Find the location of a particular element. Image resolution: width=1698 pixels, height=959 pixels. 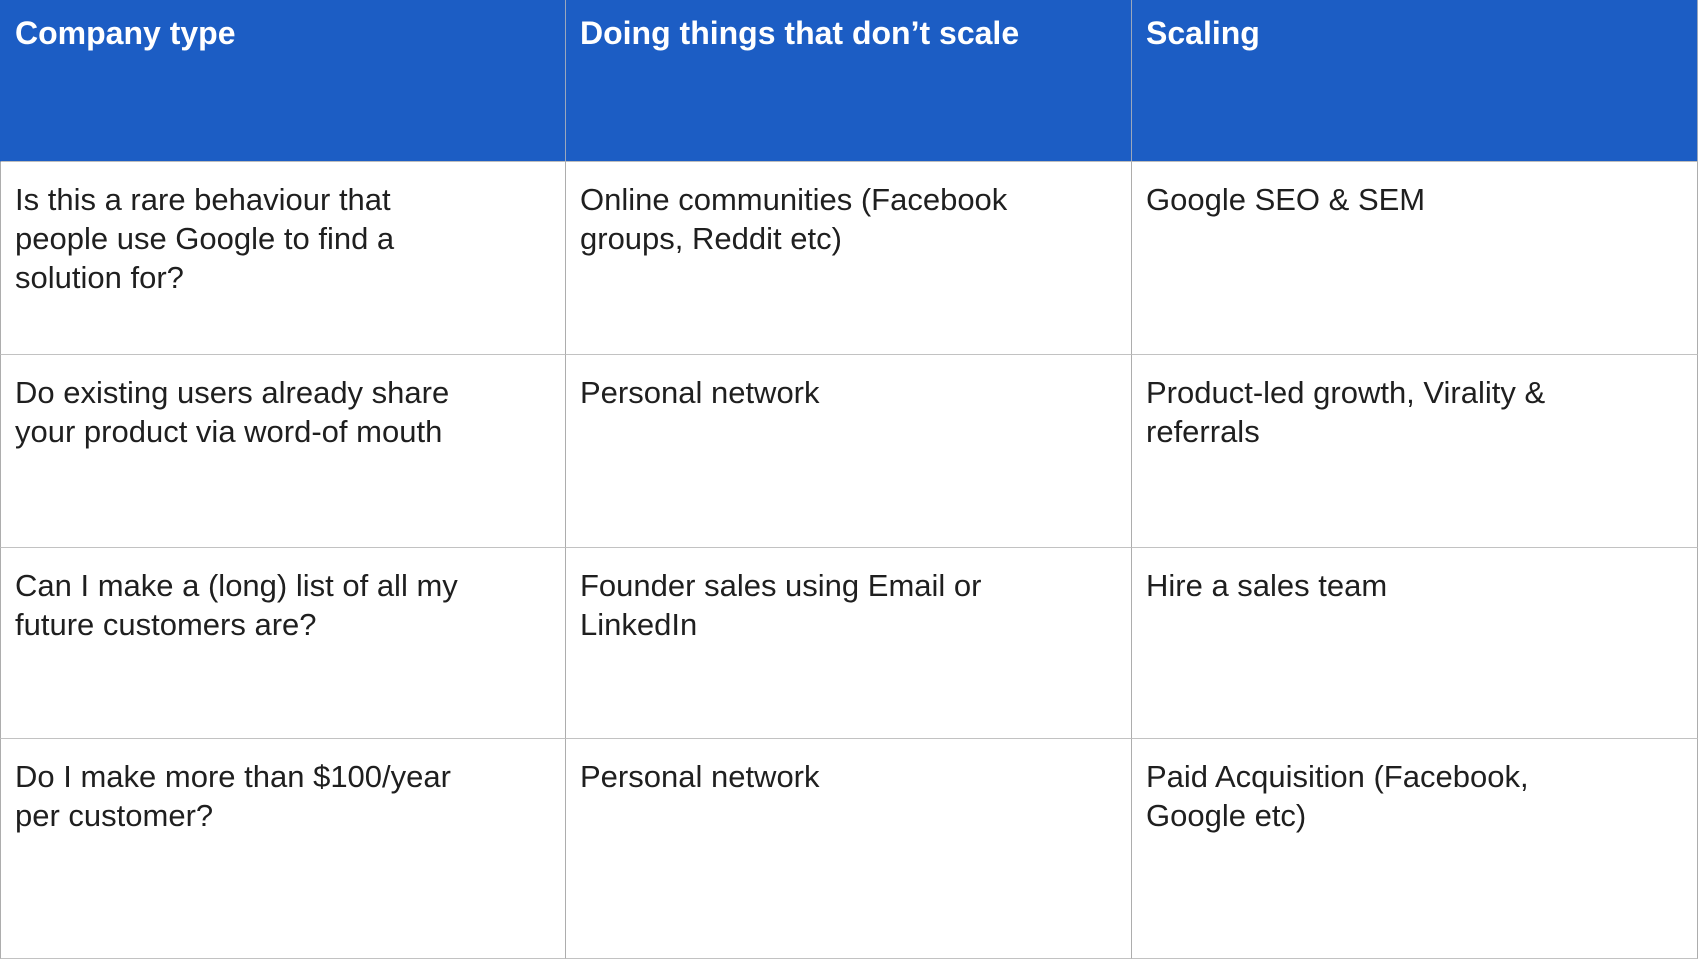

header-cell-company-type: Company type is located at coordinates (283, 81).